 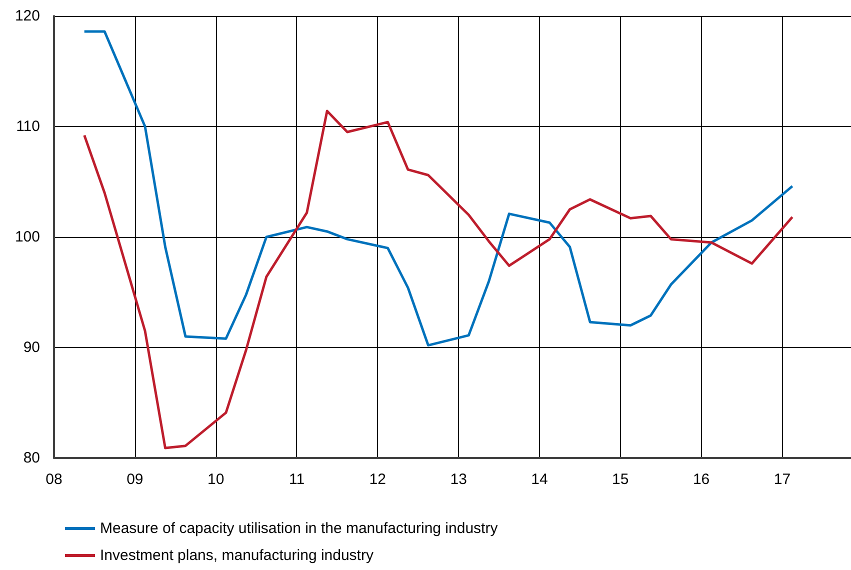 What do you see at coordinates (27, 237) in the screenshot?
I see `y-tick-label: 100` at bounding box center [27, 237].